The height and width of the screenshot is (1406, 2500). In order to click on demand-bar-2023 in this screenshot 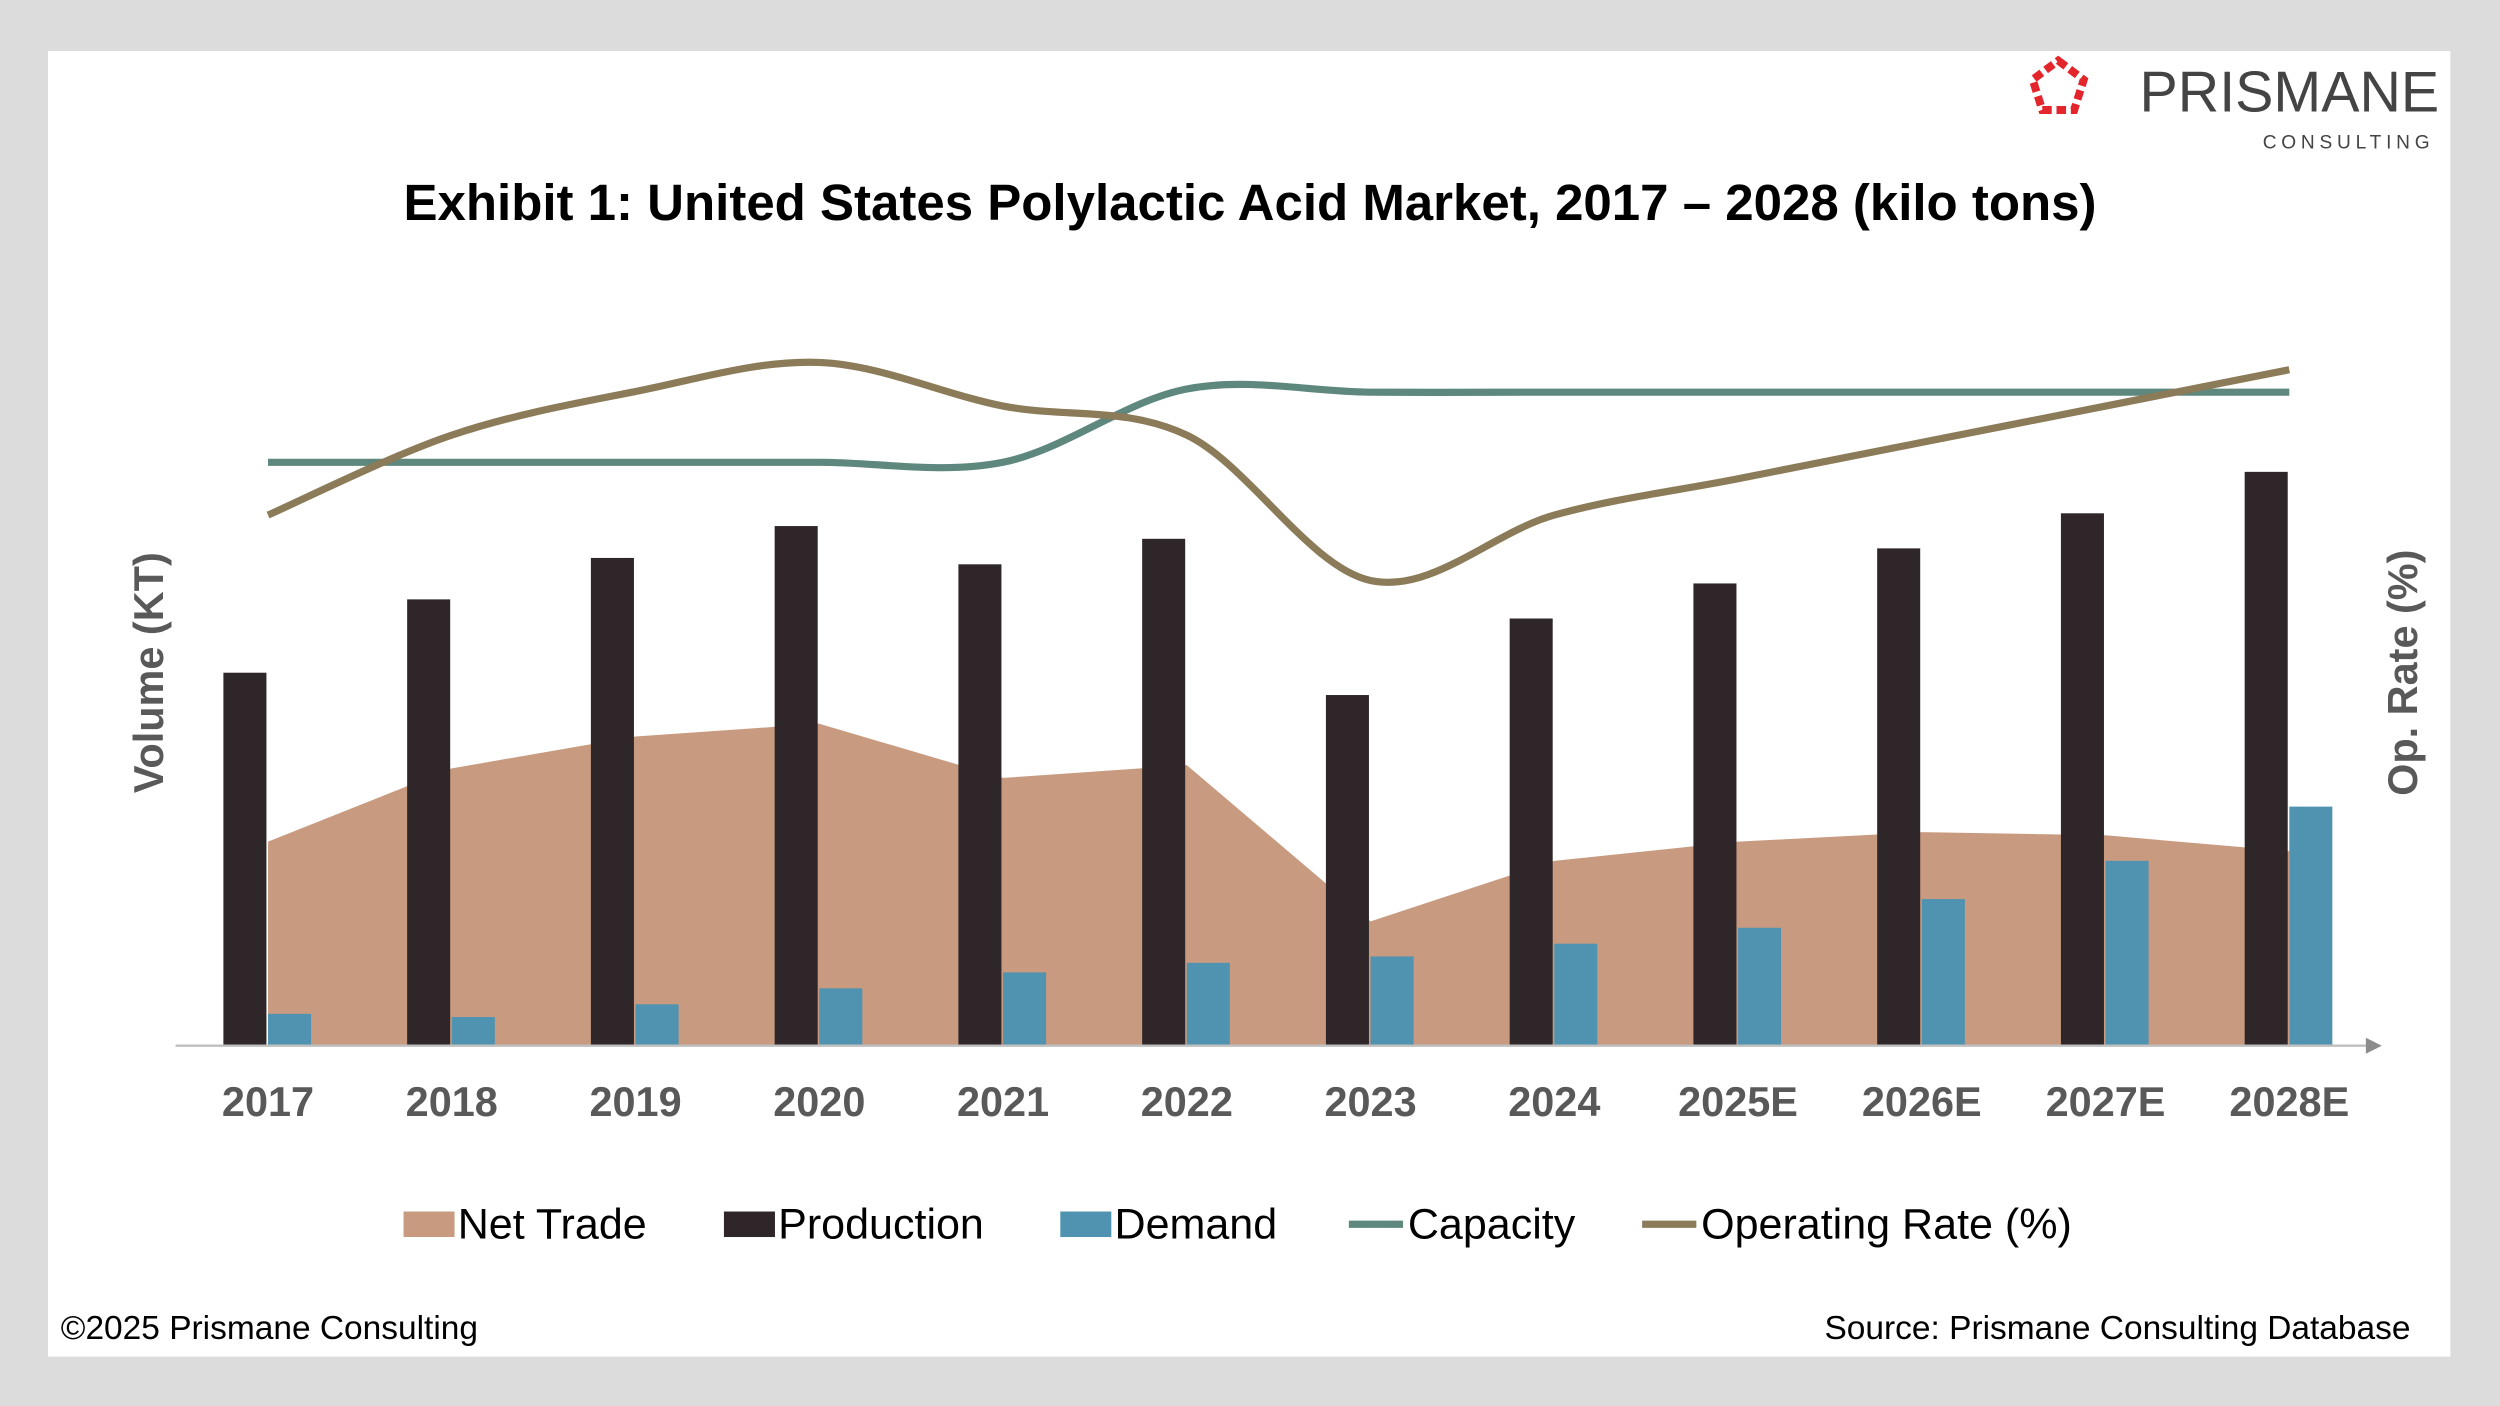, I will do `click(1392, 1001)`.